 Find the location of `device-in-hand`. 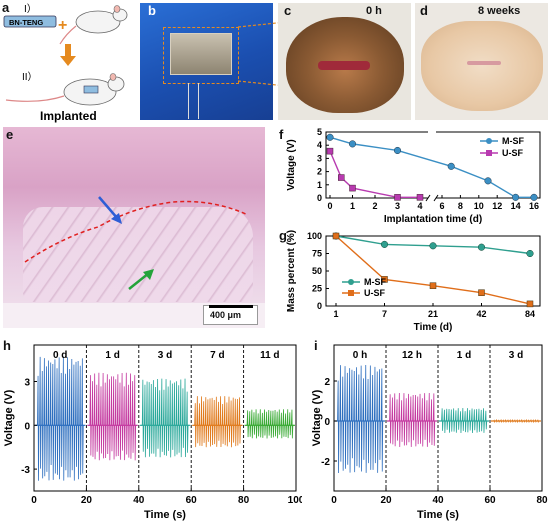

device-in-hand is located at coordinates (201, 54).